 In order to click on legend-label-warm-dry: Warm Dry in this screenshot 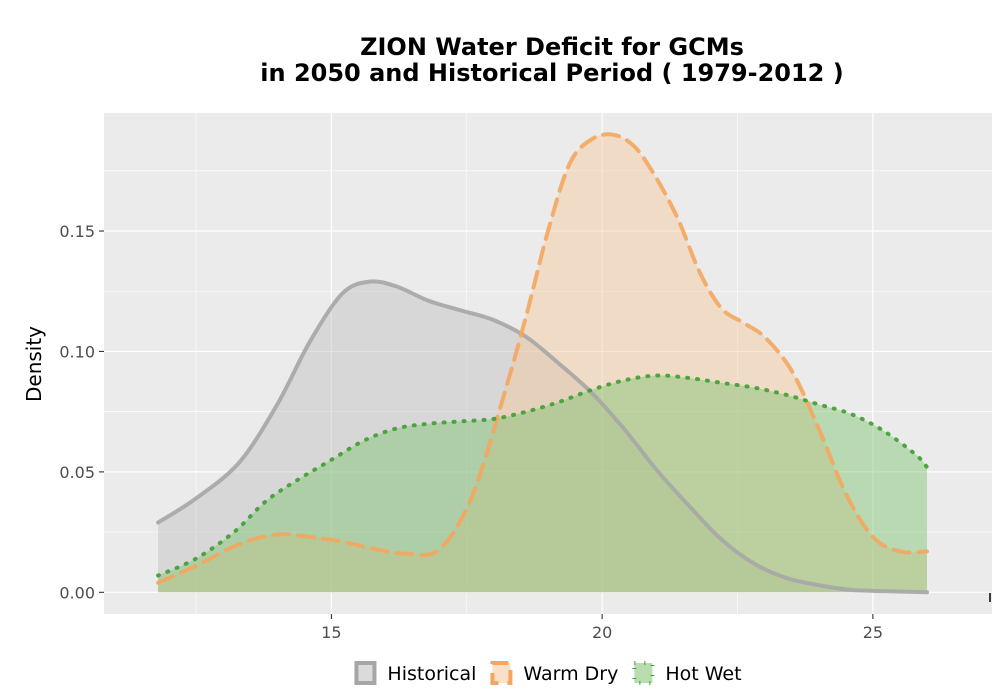, I will do `click(570, 674)`.